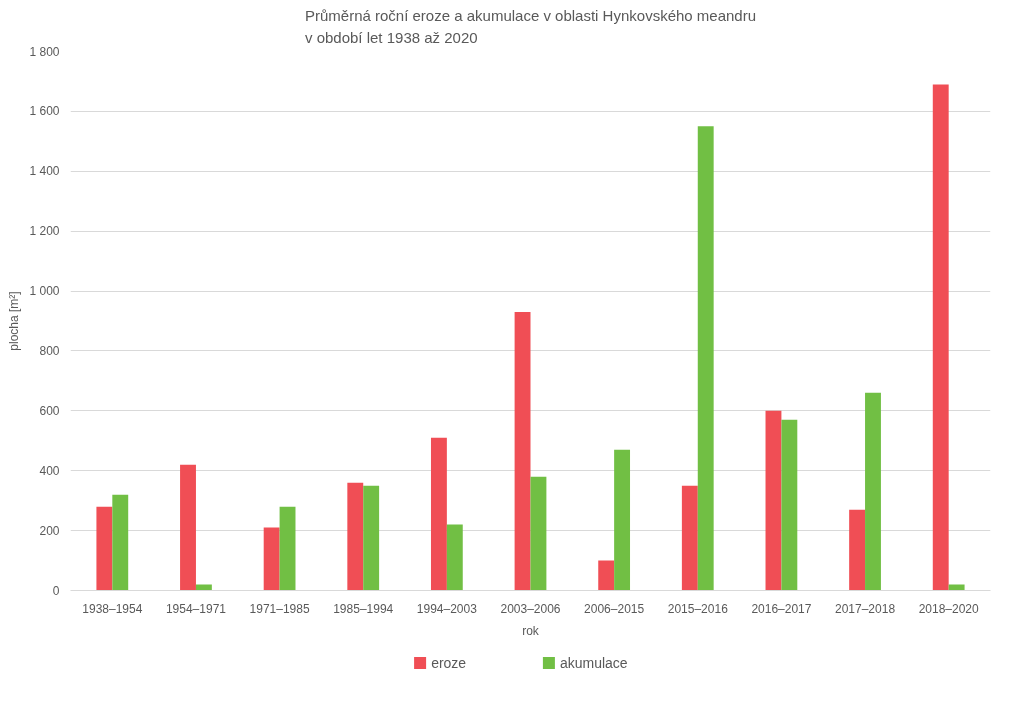  What do you see at coordinates (530, 27) in the screenshot?
I see `chart-title: Průměrná roční eroze a akumulace v oblasti Hynkovského meandru v období let 1938 až 2020` at bounding box center [530, 27].